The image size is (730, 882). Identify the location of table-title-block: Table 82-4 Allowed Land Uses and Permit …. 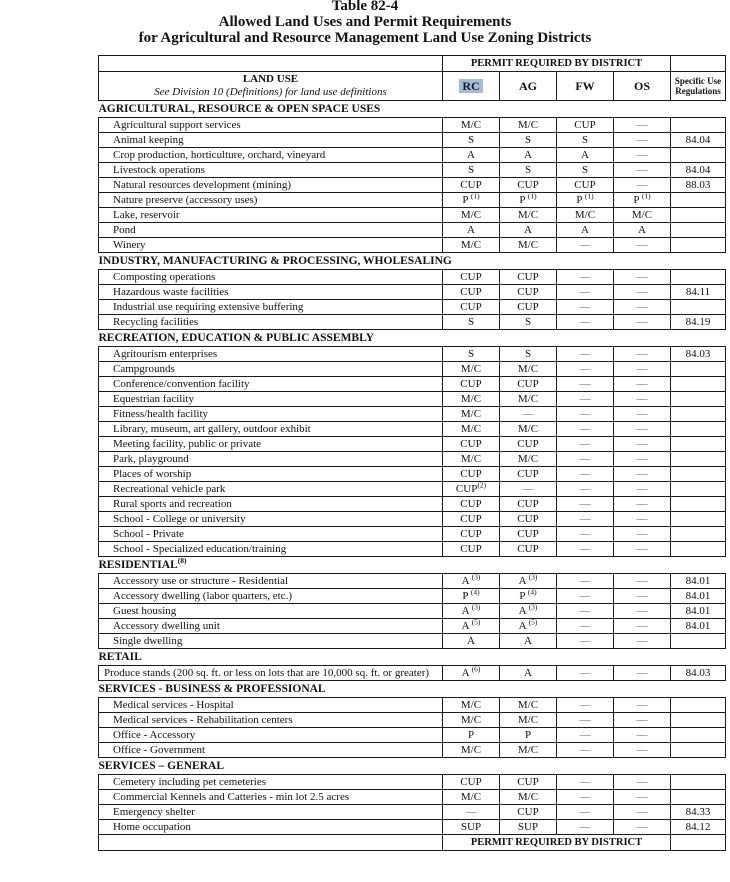
(365, 23).